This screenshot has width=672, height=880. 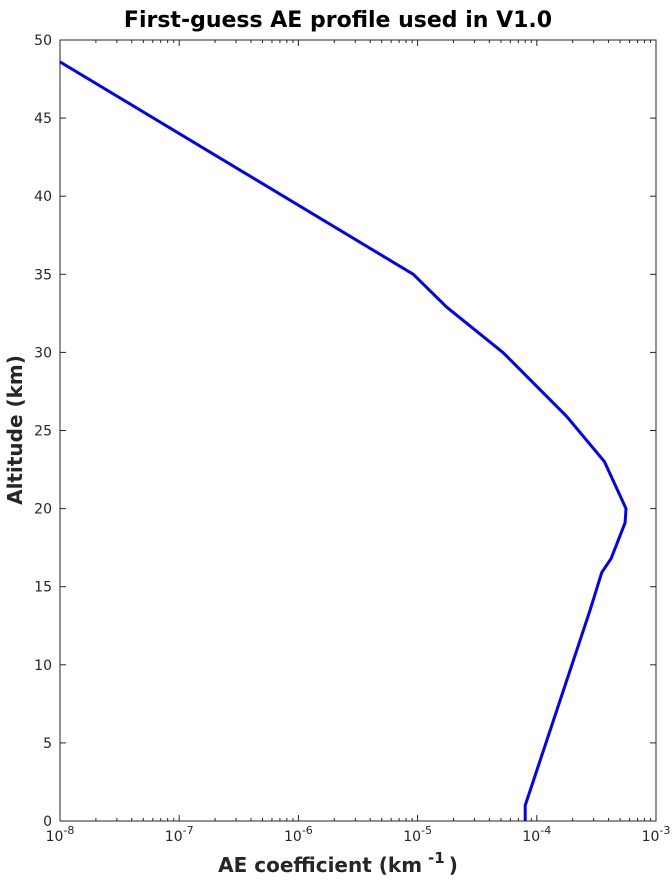 What do you see at coordinates (15, 430) in the screenshot?
I see `y-axis-label: Altitude (km)` at bounding box center [15, 430].